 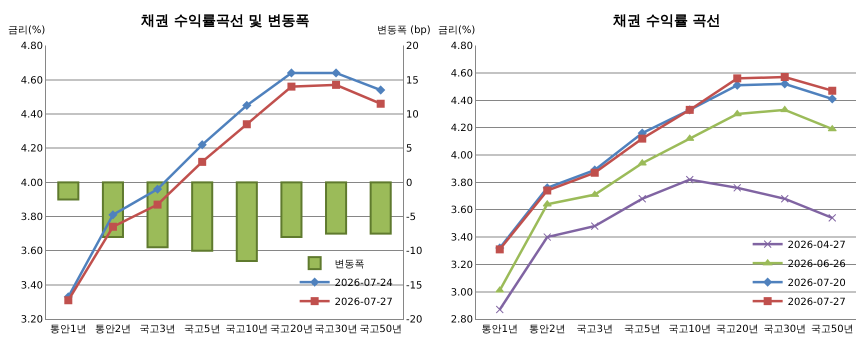 What do you see at coordinates (412, 114) in the screenshot?
I see `y2-tick-label: 10` at bounding box center [412, 114].